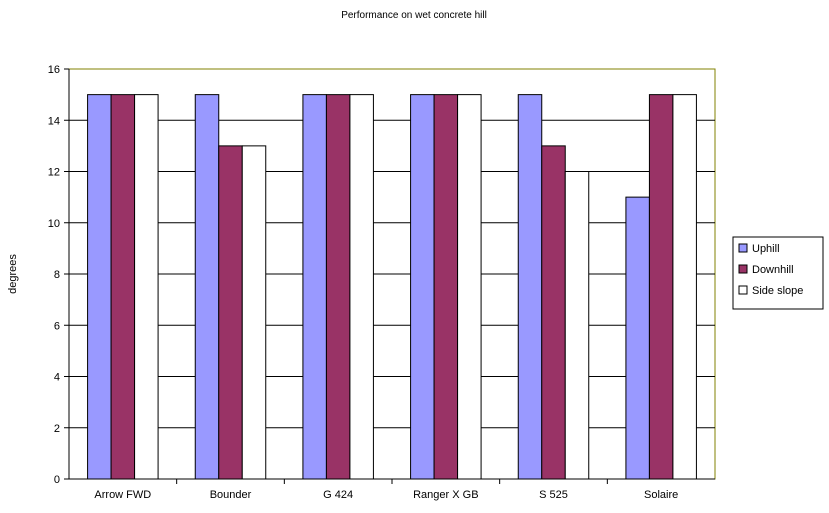 The image size is (829, 513). What do you see at coordinates (338, 495) in the screenshot?
I see `x-tick-label: G 424` at bounding box center [338, 495].